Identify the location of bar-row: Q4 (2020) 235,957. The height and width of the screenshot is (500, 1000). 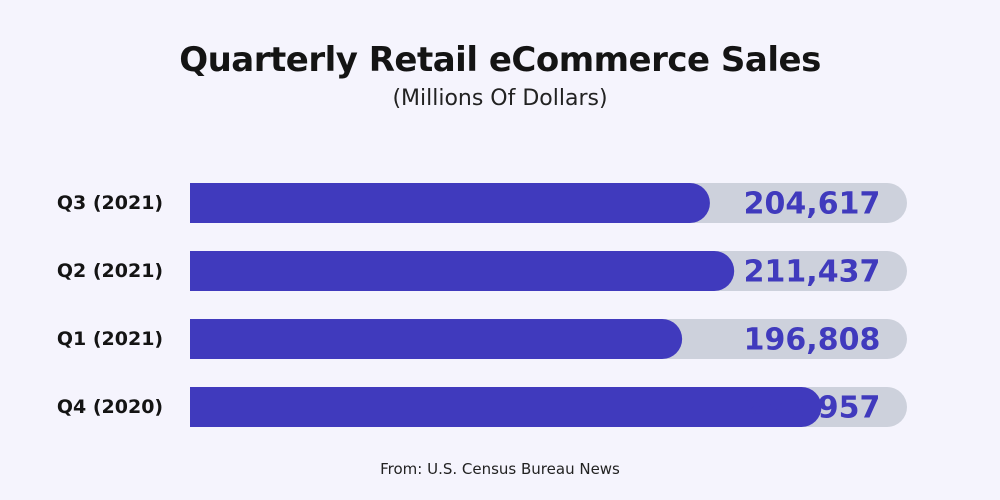
(482, 407).